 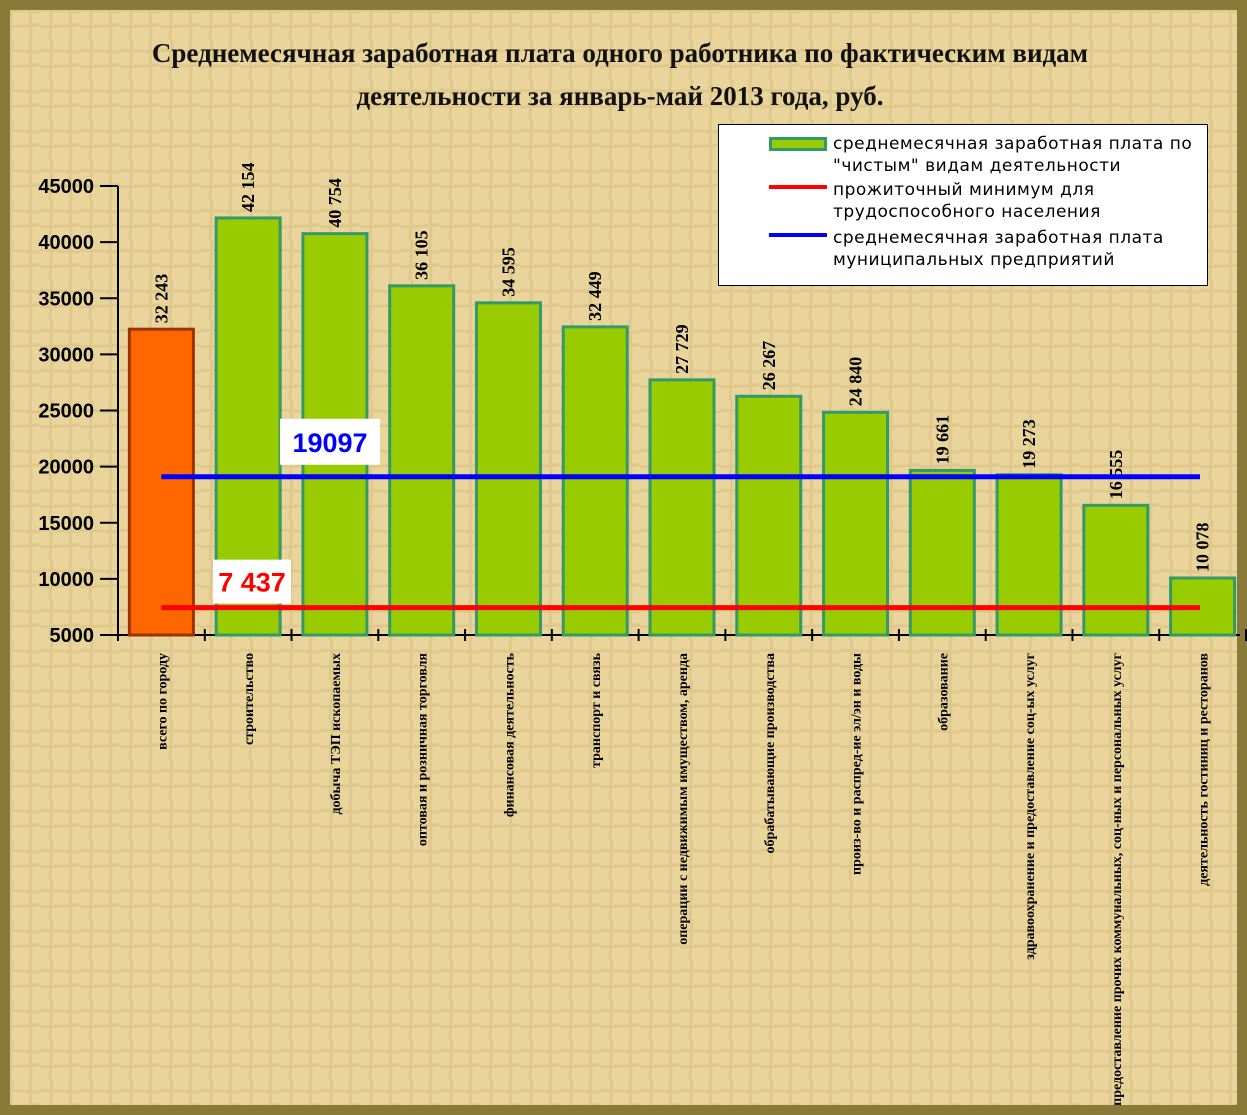 I want to click on y-tick-label: 40000, so click(x=66, y=243).